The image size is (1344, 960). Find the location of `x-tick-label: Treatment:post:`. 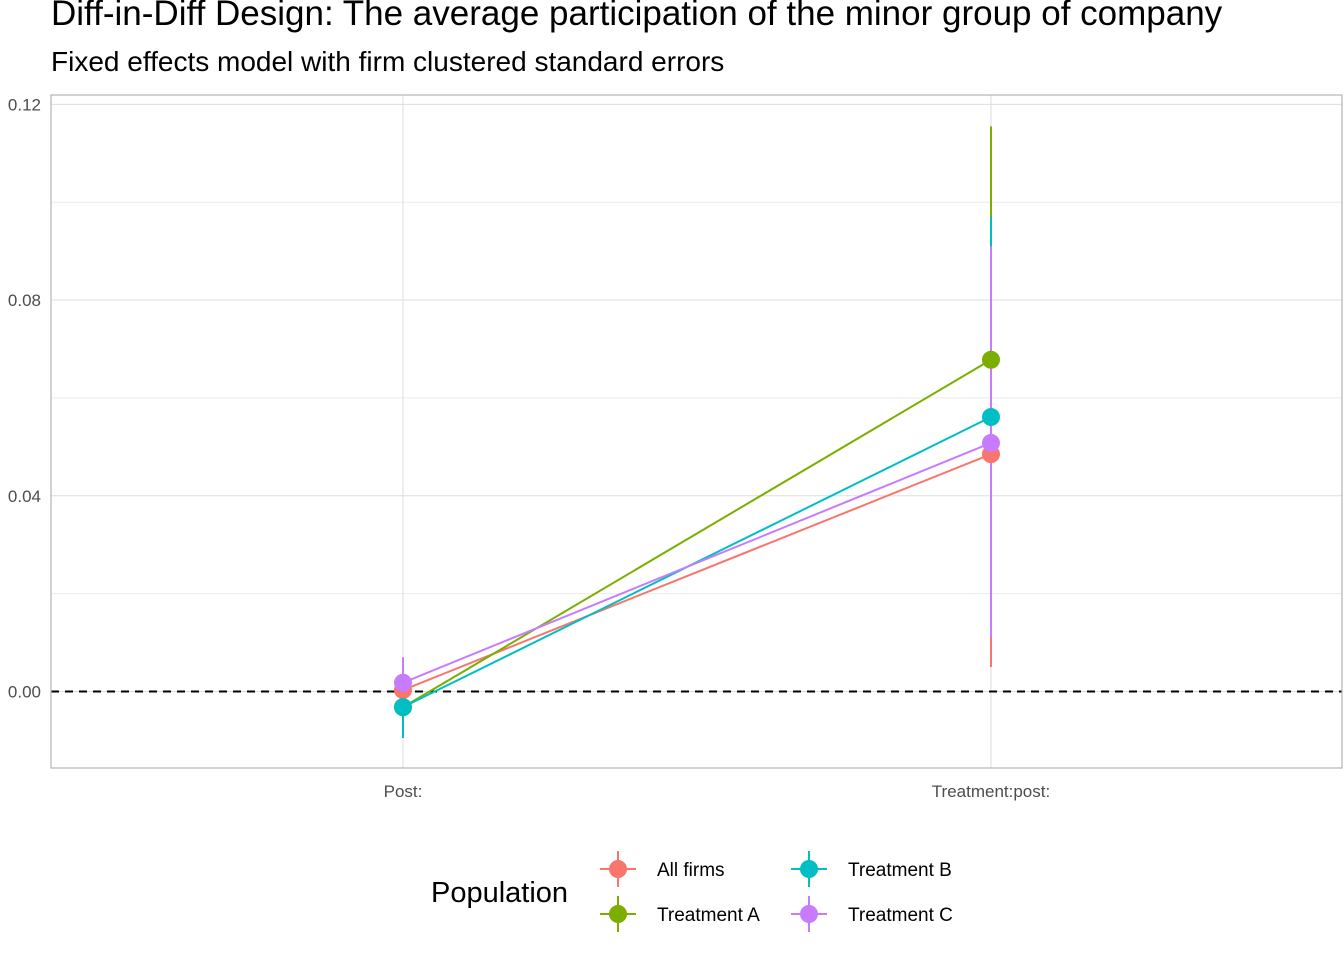

x-tick-label: Treatment:post: is located at coordinates (991, 791).